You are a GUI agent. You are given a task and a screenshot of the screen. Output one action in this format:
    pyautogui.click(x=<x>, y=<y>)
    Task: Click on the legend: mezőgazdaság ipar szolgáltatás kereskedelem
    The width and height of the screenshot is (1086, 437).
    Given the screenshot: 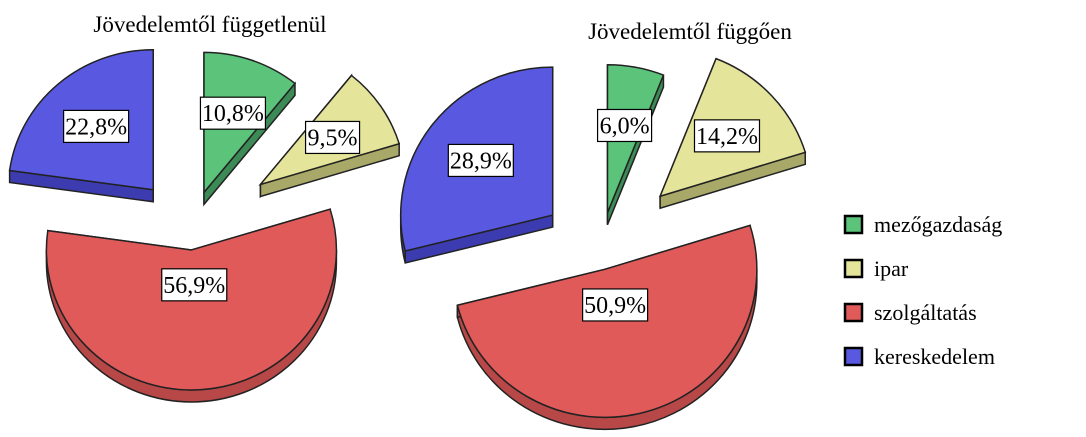 What is the action you would take?
    pyautogui.click(x=922, y=290)
    